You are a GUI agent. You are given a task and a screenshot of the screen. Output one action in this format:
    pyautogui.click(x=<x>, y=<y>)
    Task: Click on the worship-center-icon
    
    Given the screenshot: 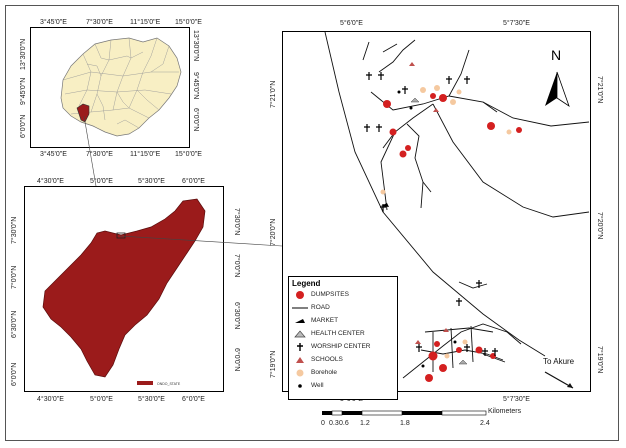 What is the action you would take?
    pyautogui.click(x=300, y=346)
    